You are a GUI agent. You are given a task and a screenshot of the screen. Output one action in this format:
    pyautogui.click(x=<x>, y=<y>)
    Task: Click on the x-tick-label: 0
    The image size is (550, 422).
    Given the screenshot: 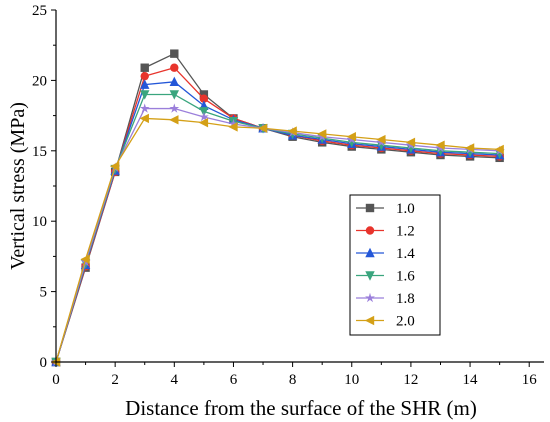 What is the action you would take?
    pyautogui.click(x=56, y=380)
    